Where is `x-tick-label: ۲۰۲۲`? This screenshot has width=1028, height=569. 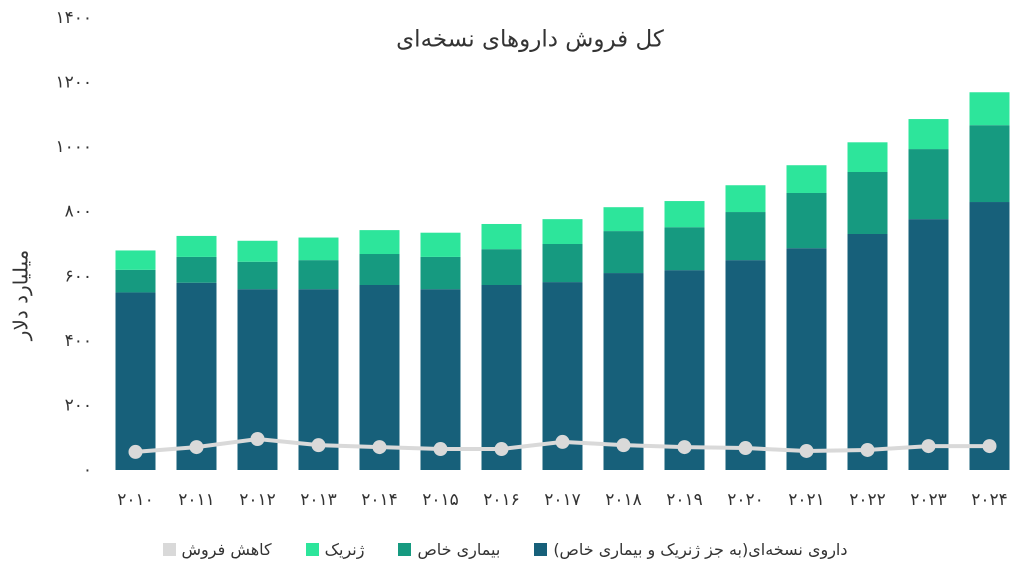
x-tick-label: ۲۰۲۲ is located at coordinates (867, 500).